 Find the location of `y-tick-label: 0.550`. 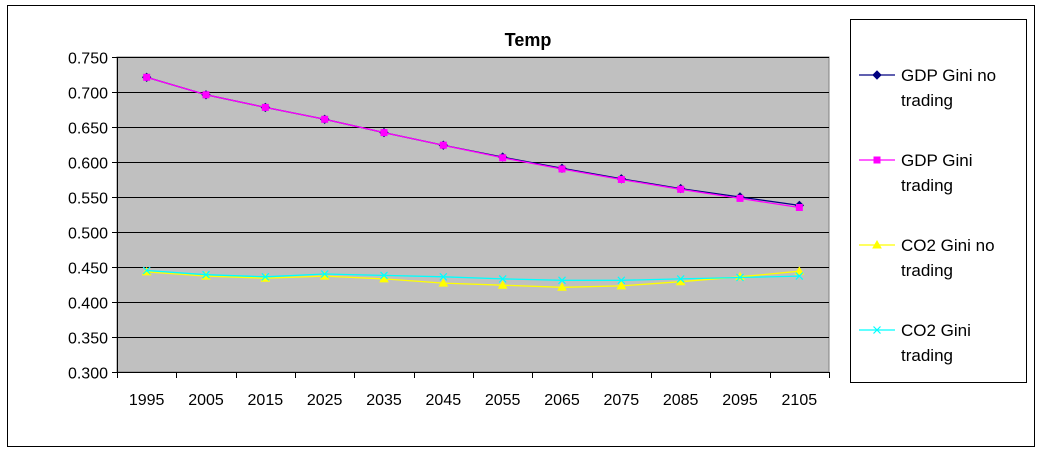

y-tick-label: 0.550 is located at coordinates (88, 199).